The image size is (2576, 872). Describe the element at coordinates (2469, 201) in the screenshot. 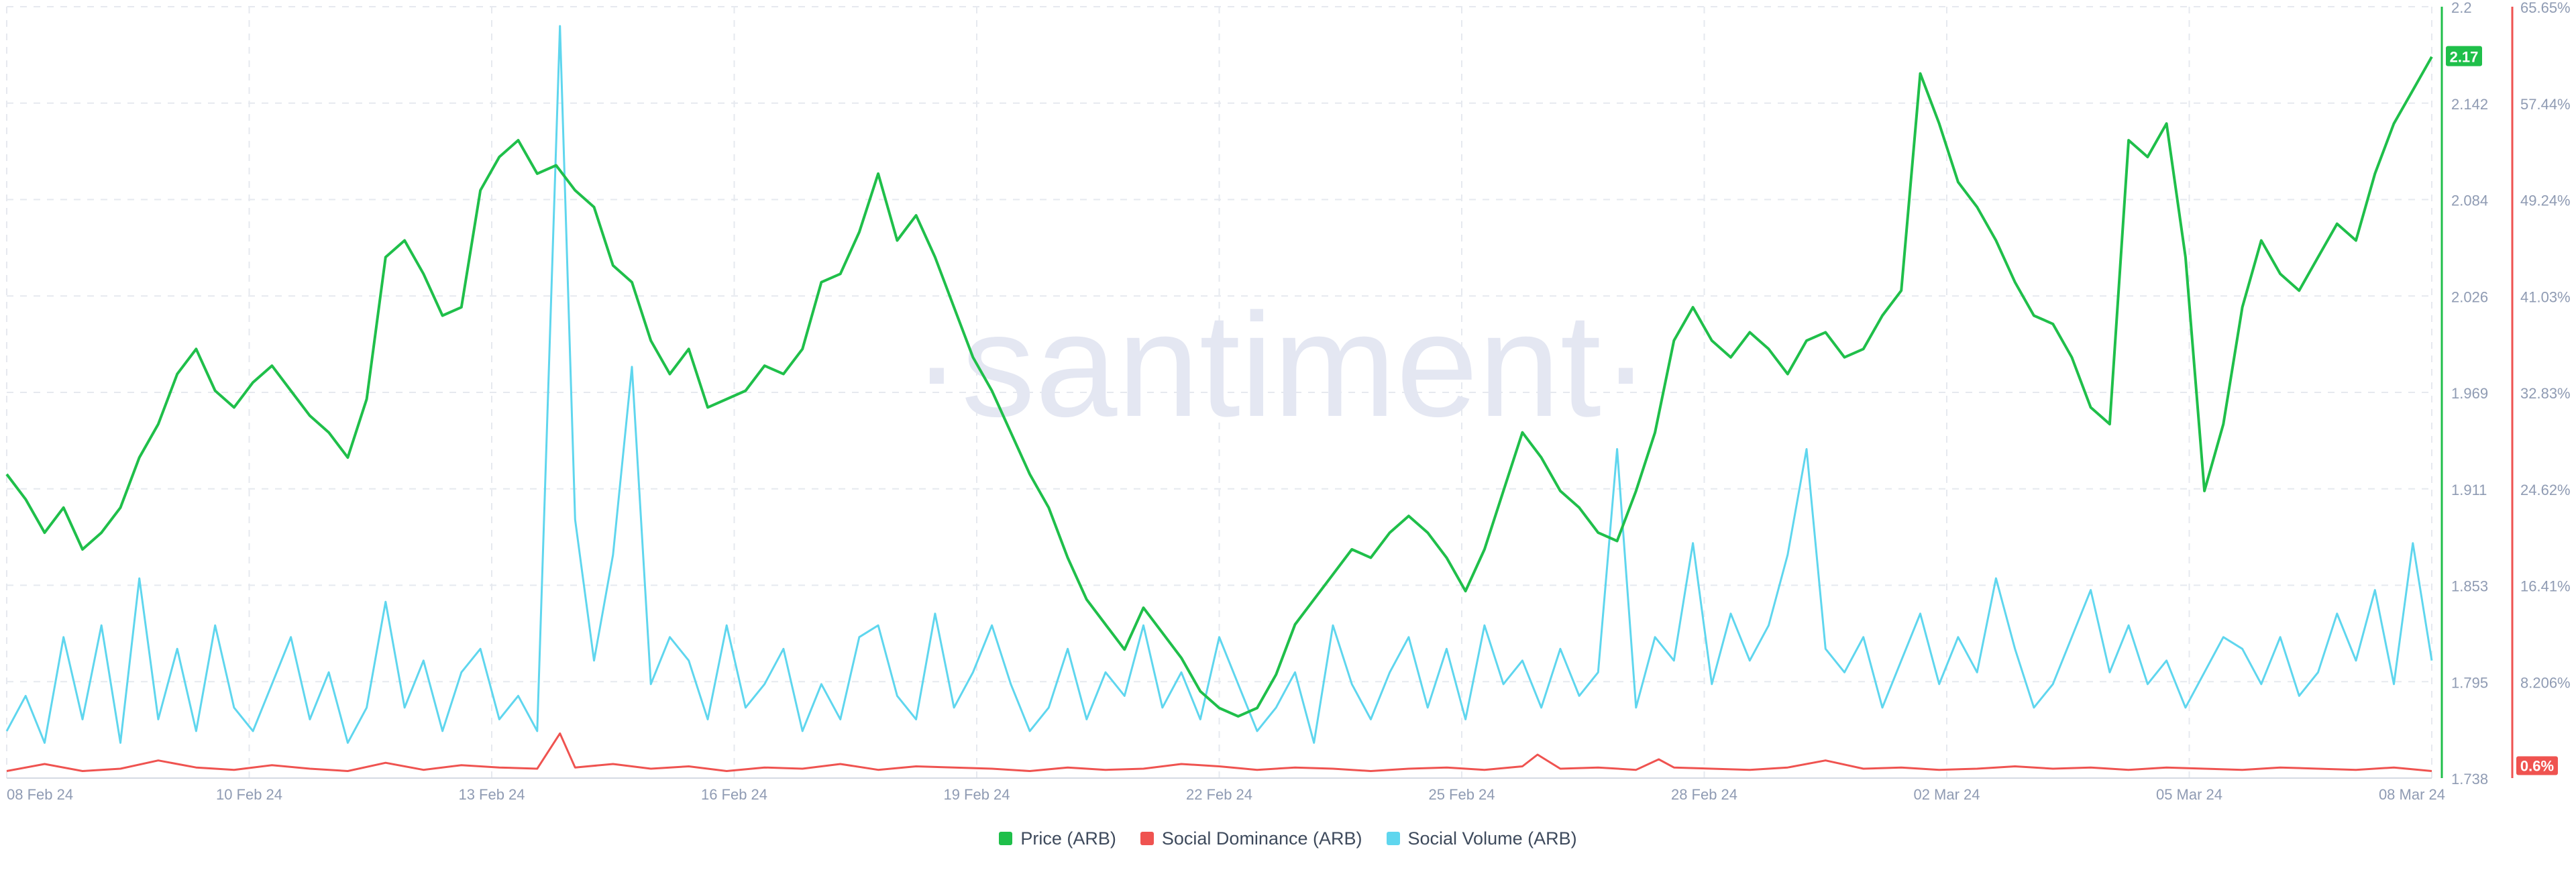

I see `price-tick-label: 2.084` at that location.